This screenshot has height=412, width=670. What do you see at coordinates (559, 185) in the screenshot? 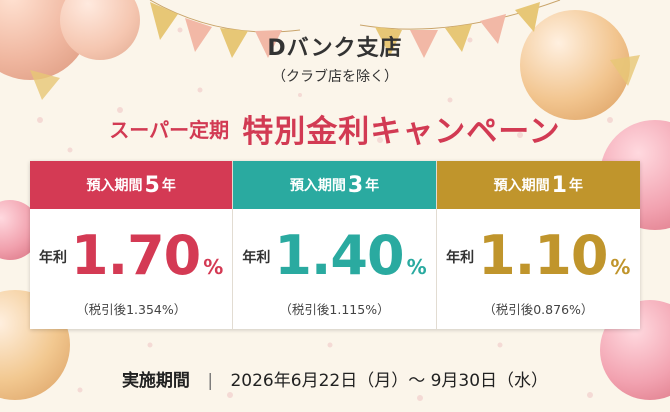
I see `term-years: 1` at bounding box center [559, 185].